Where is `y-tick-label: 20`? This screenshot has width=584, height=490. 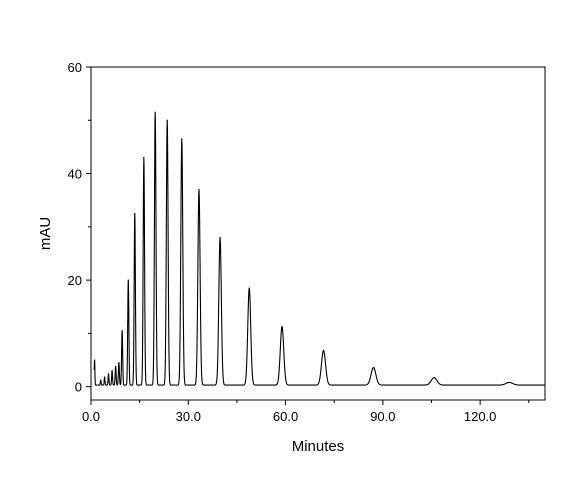 y-tick-label: 20 is located at coordinates (75, 280).